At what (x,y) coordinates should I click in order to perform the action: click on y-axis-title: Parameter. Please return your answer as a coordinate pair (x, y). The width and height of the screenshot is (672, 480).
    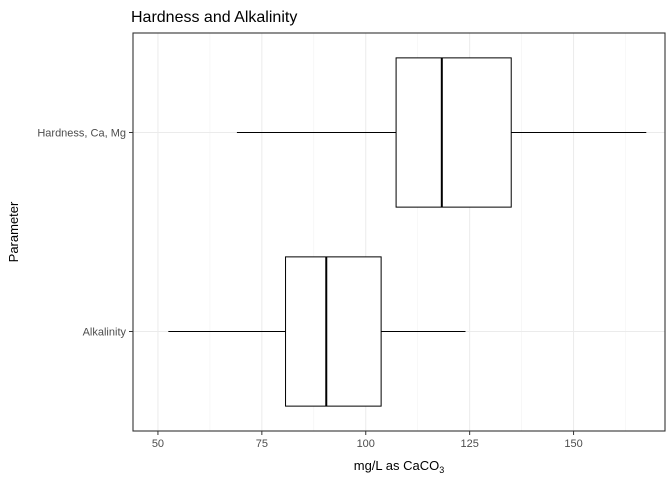
    Looking at the image, I should click on (13, 231).